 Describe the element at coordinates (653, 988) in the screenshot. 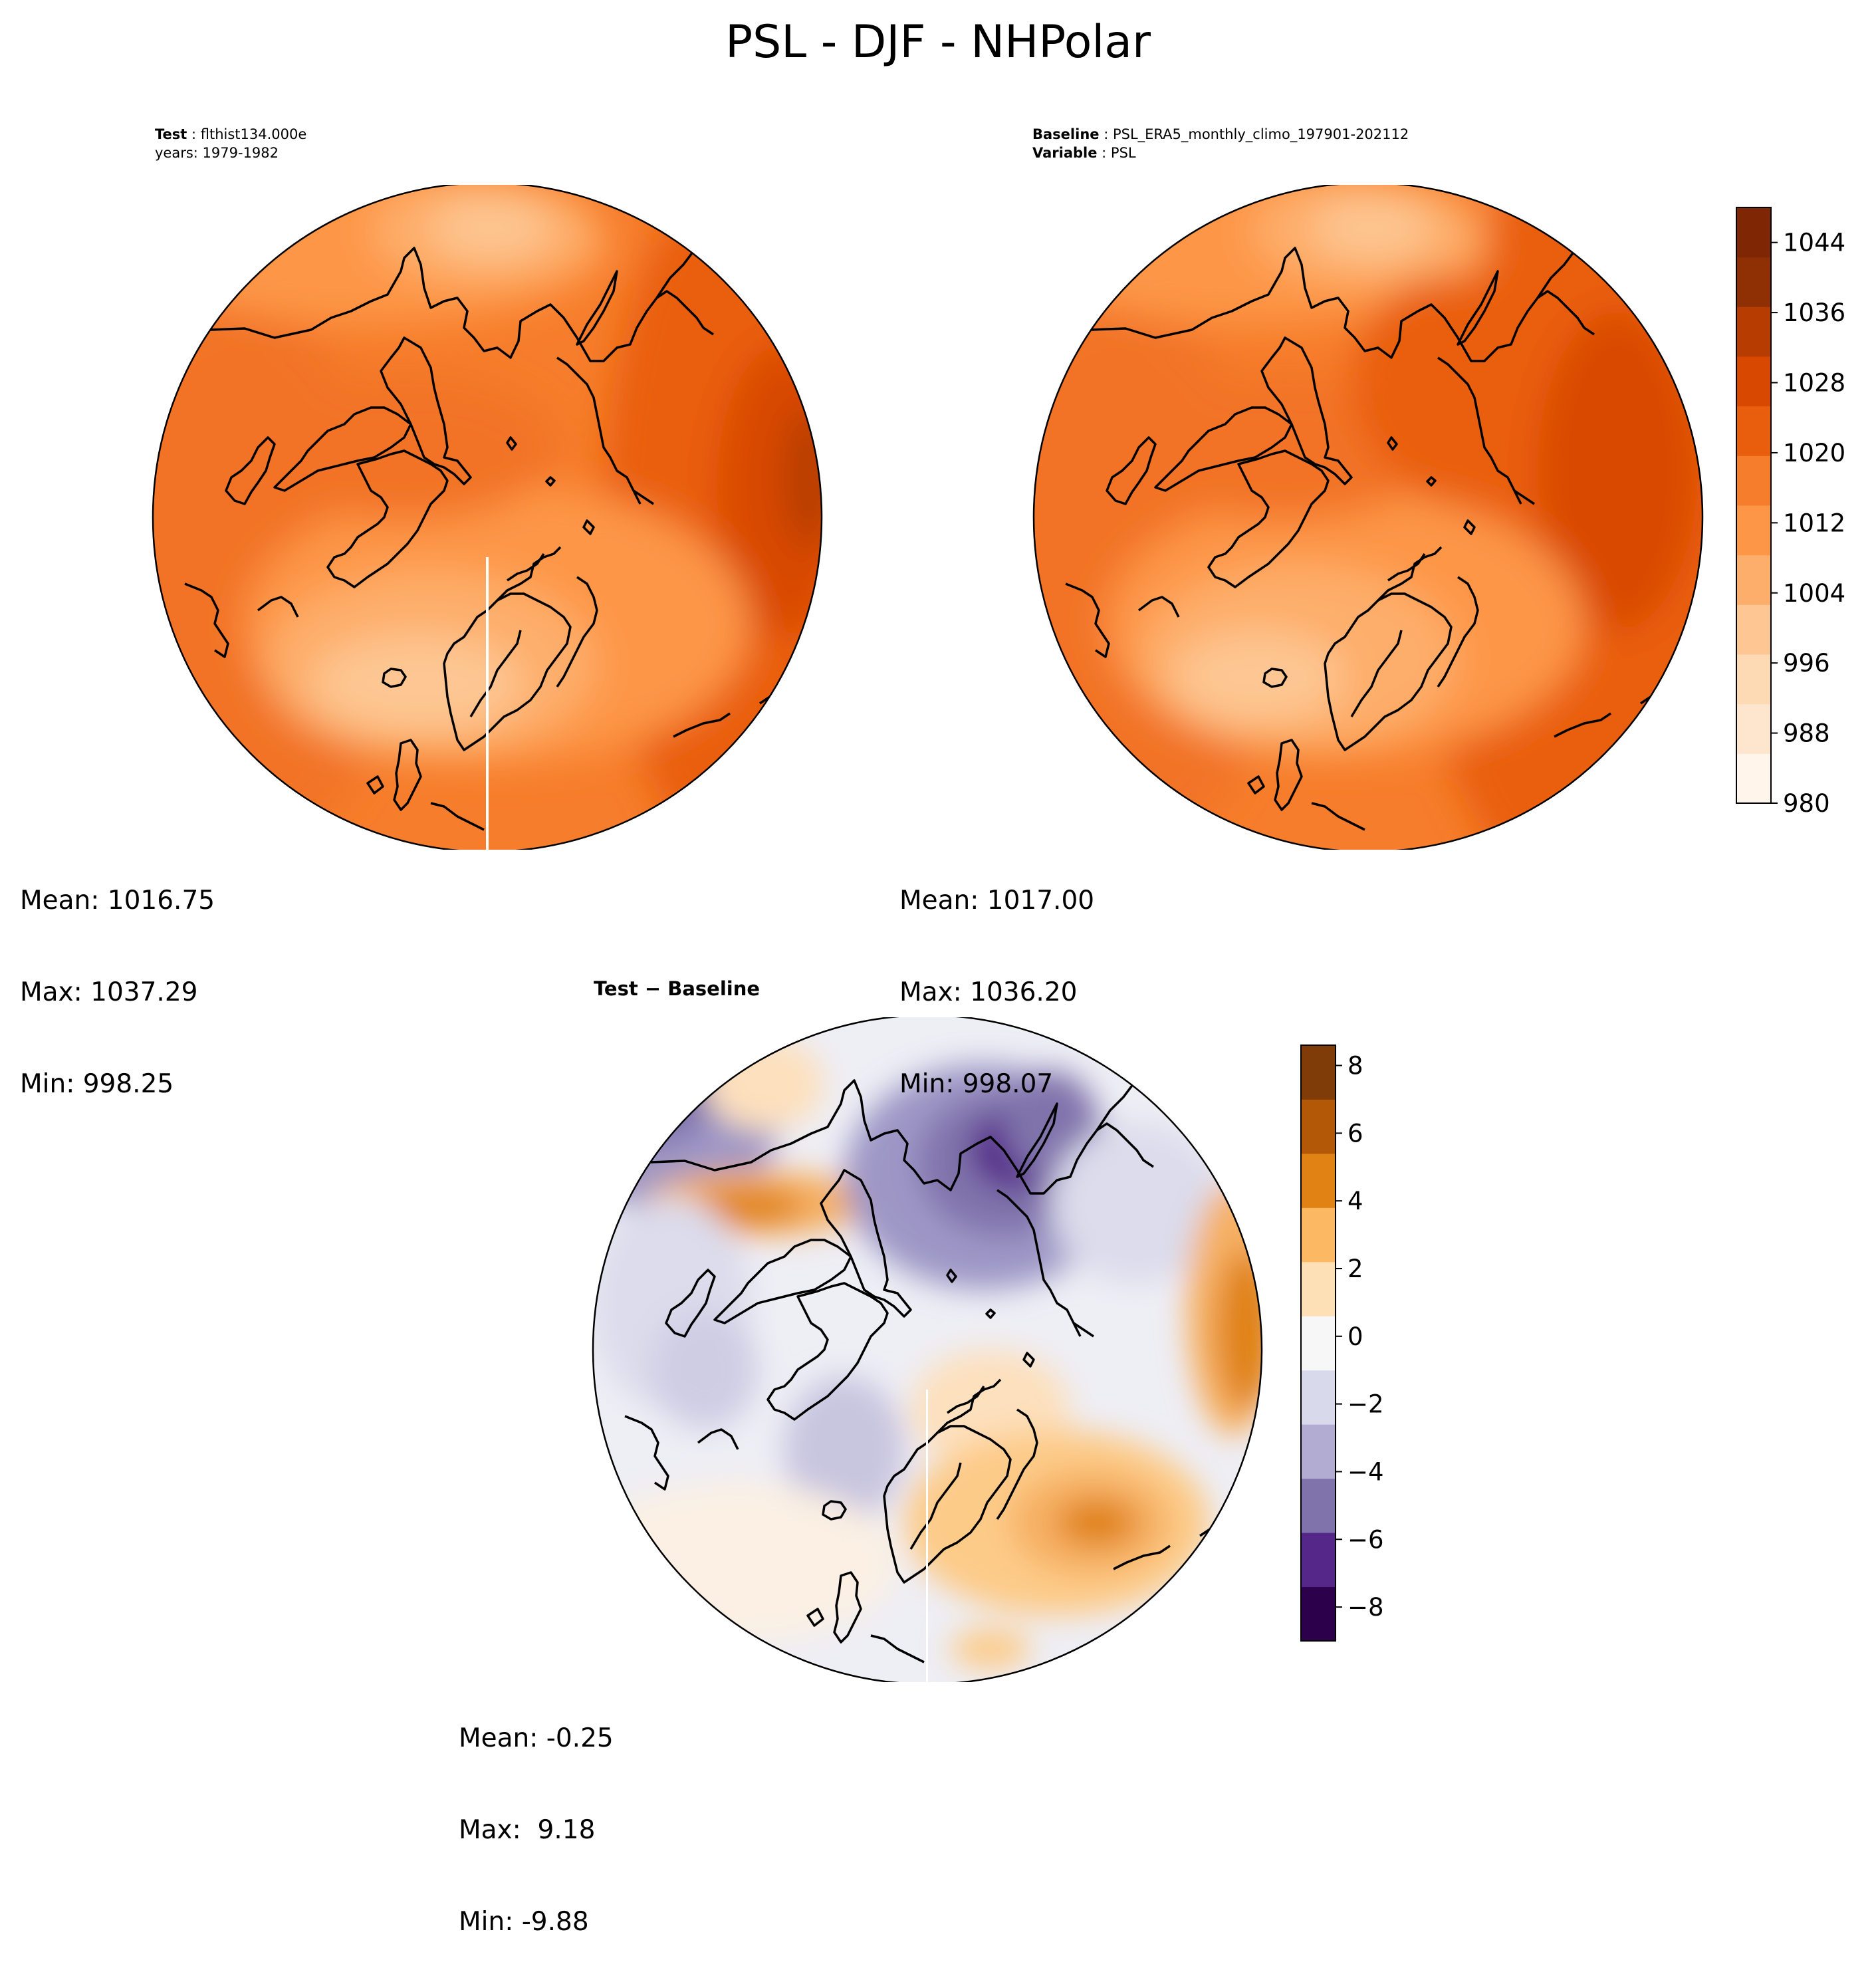

I see `diff-title-op: −` at that location.